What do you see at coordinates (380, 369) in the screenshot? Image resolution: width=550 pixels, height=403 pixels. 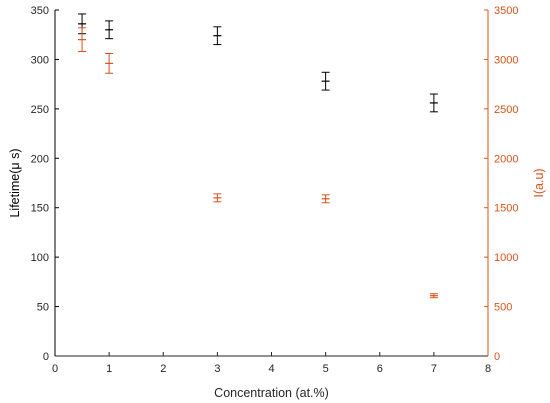 I see `x-tick-label: 6` at bounding box center [380, 369].